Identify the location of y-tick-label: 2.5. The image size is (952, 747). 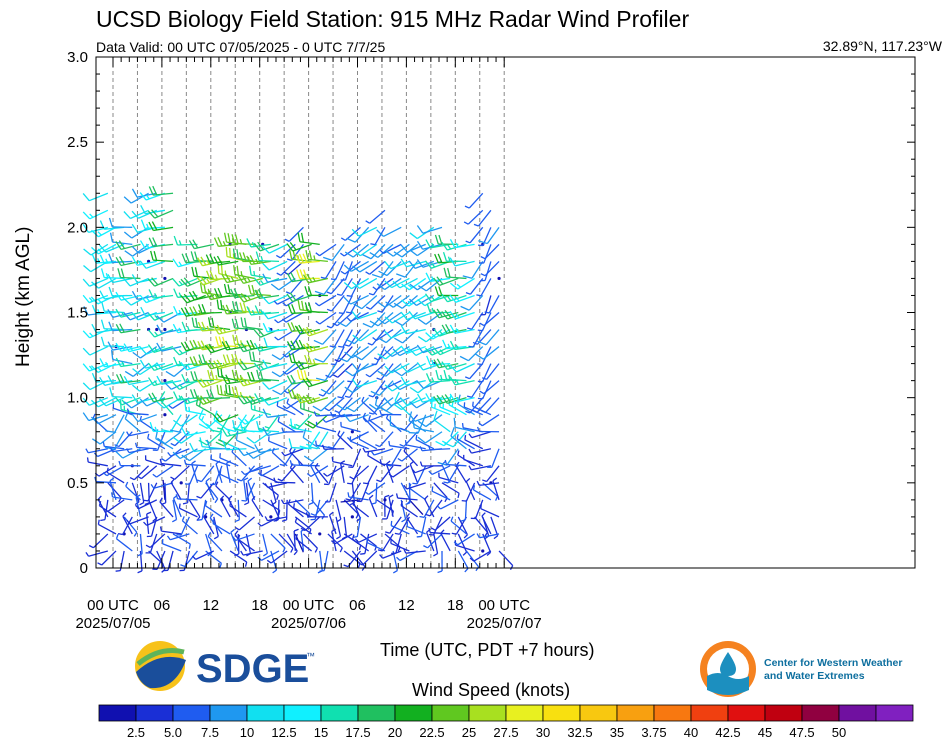
(77, 142).